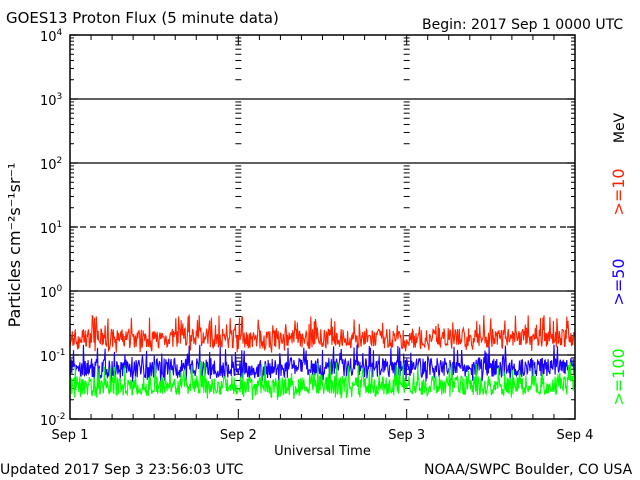 Image resolution: width=640 pixels, height=480 pixels. Describe the element at coordinates (51, 36) in the screenshot. I see `y-tick-label: 10⁴` at that location.